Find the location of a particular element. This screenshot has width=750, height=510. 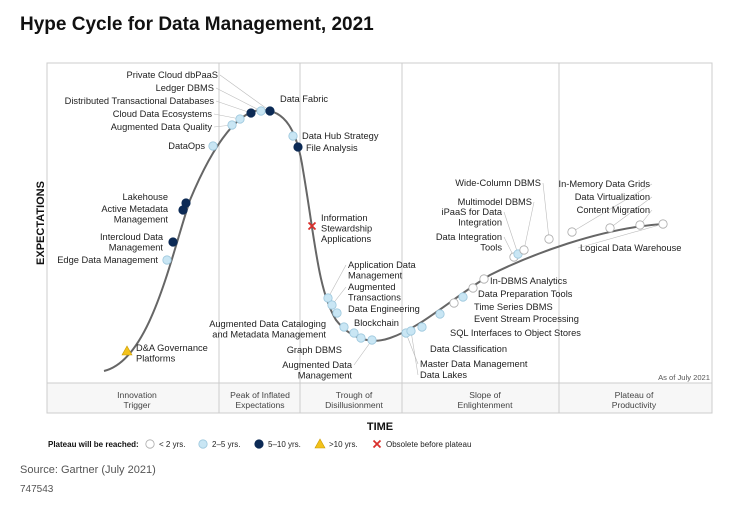

technology-label: DataOps is located at coordinates (186, 146).